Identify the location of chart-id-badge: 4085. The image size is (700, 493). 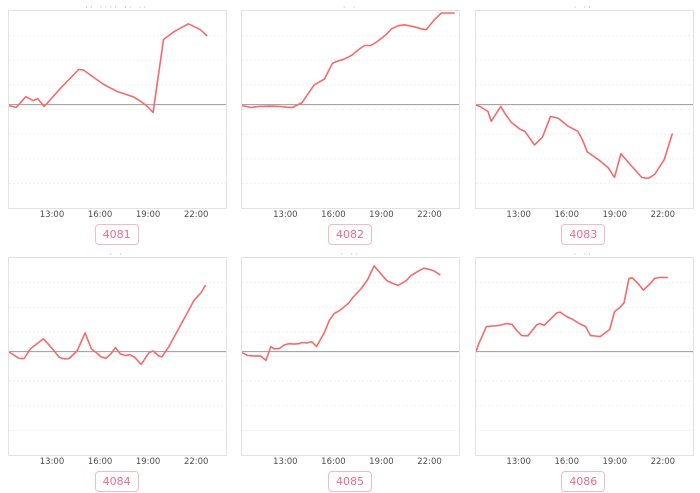
(349, 481).